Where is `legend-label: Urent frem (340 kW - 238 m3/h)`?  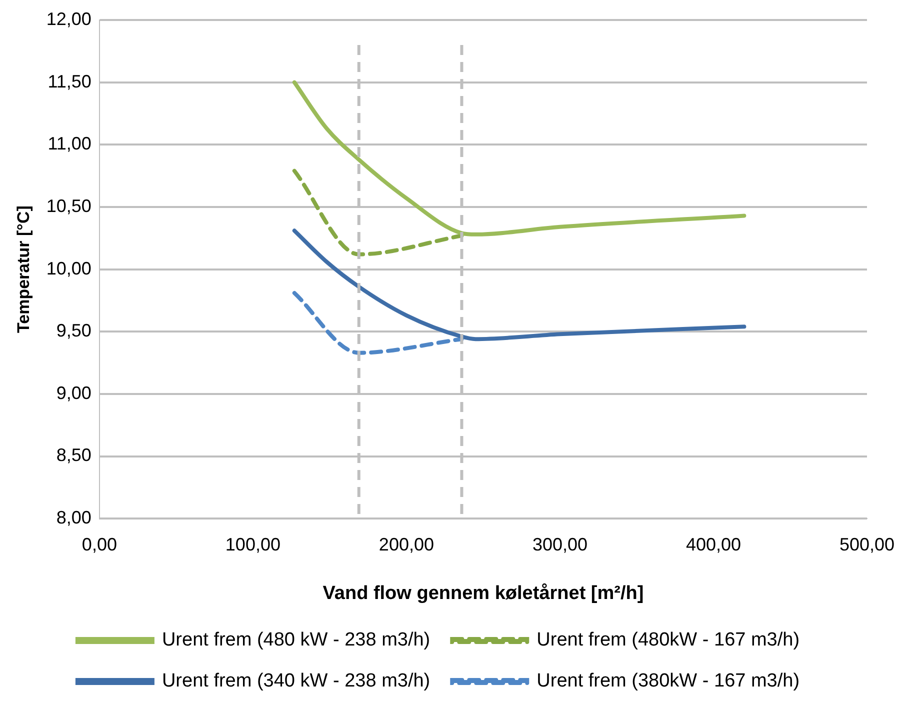 legend-label: Urent frem (340 kW - 238 m3/h) is located at coordinates (296, 681).